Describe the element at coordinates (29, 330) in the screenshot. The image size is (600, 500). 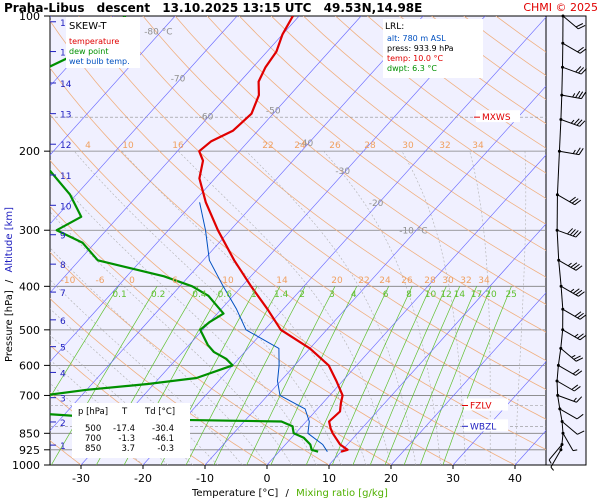
I see `pressure-tick-label: 500` at that location.